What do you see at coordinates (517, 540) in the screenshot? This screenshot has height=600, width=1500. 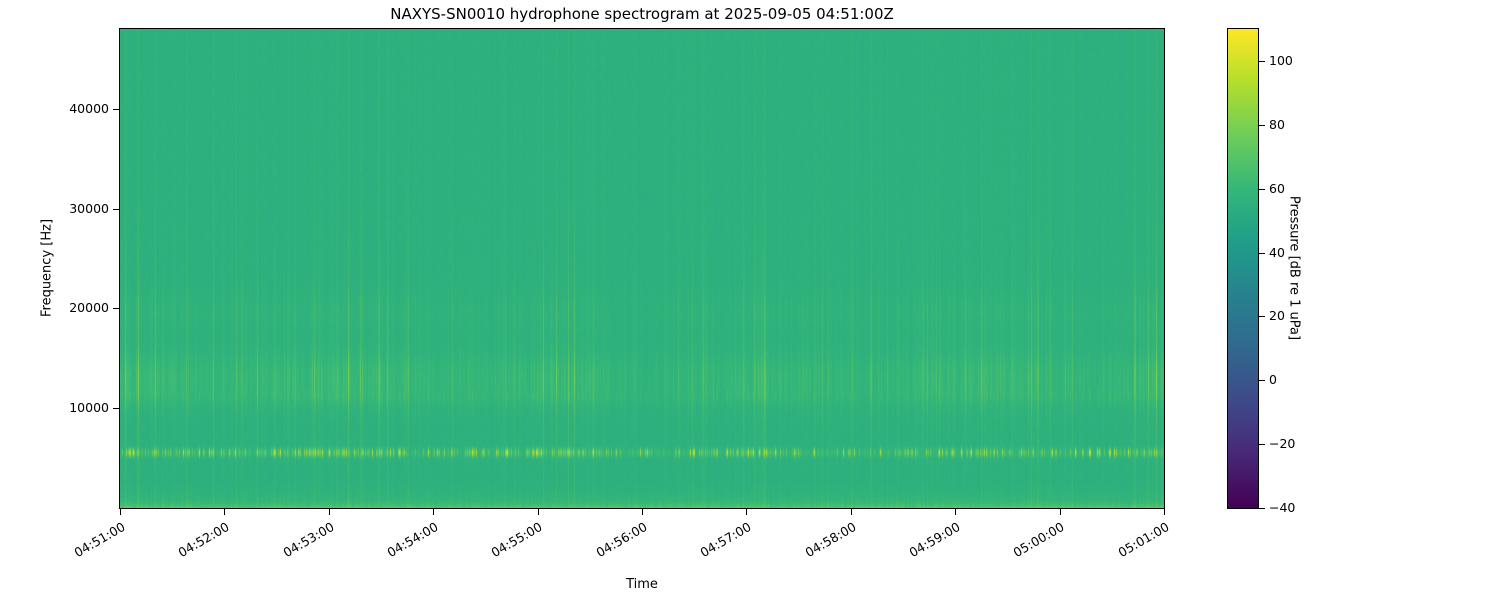 I see `x-tick-label-text: 04:55:00` at bounding box center [517, 540].